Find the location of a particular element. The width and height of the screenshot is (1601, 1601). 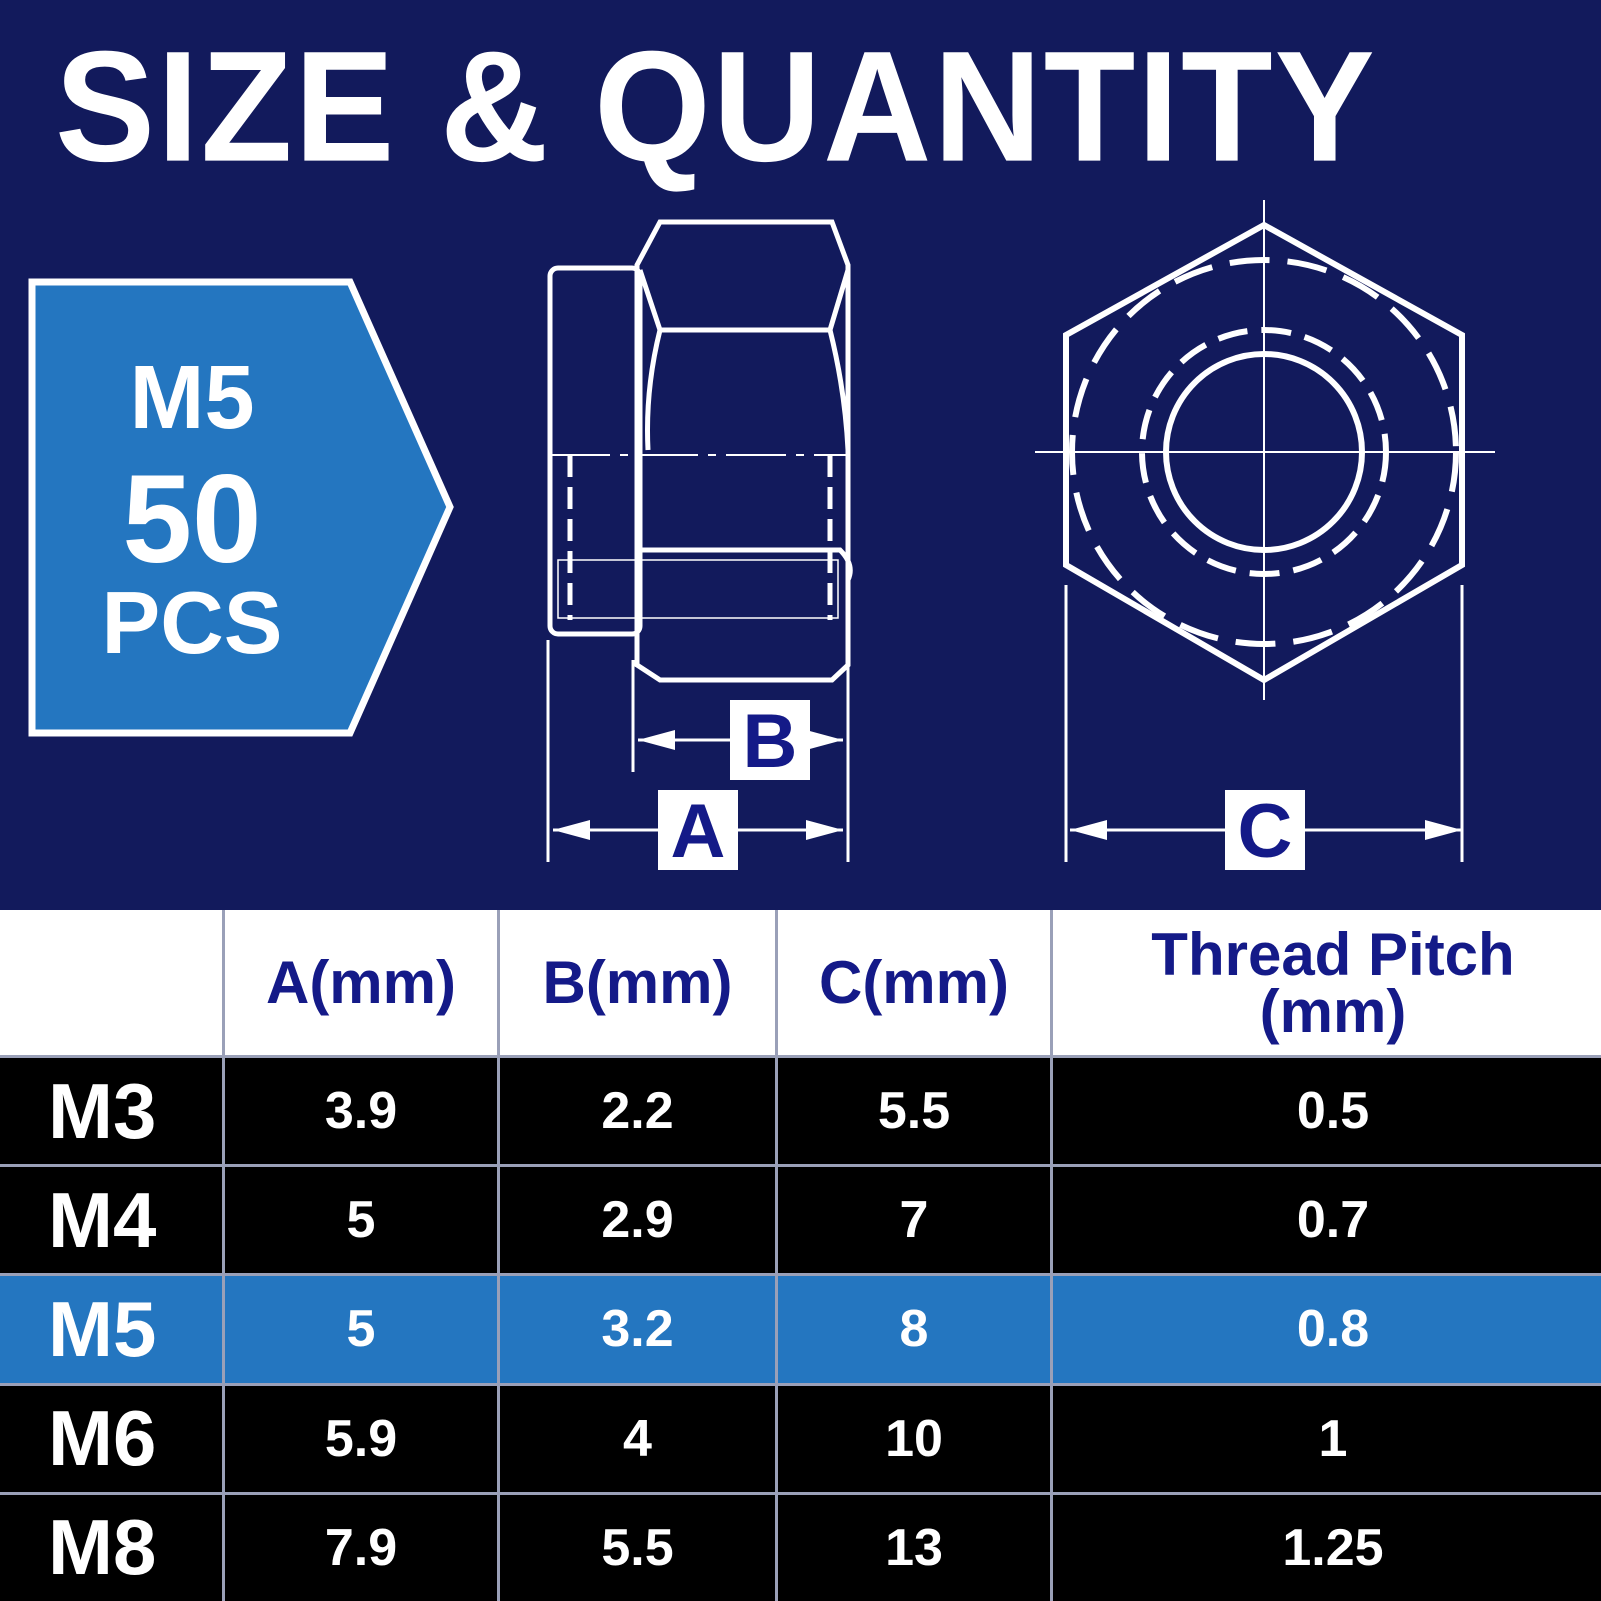

table-cell: 5.9 is located at coordinates (361, 1438).